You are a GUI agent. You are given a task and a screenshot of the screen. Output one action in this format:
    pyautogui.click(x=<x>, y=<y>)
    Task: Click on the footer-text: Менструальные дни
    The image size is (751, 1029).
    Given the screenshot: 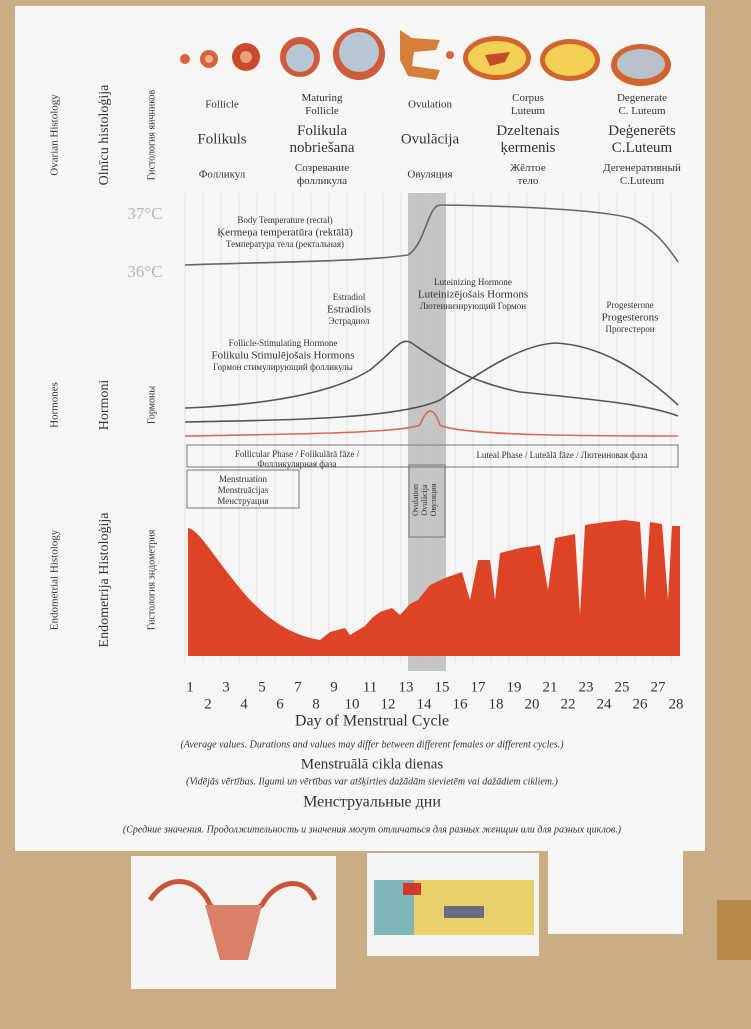 What is the action you would take?
    pyautogui.click(x=372, y=802)
    